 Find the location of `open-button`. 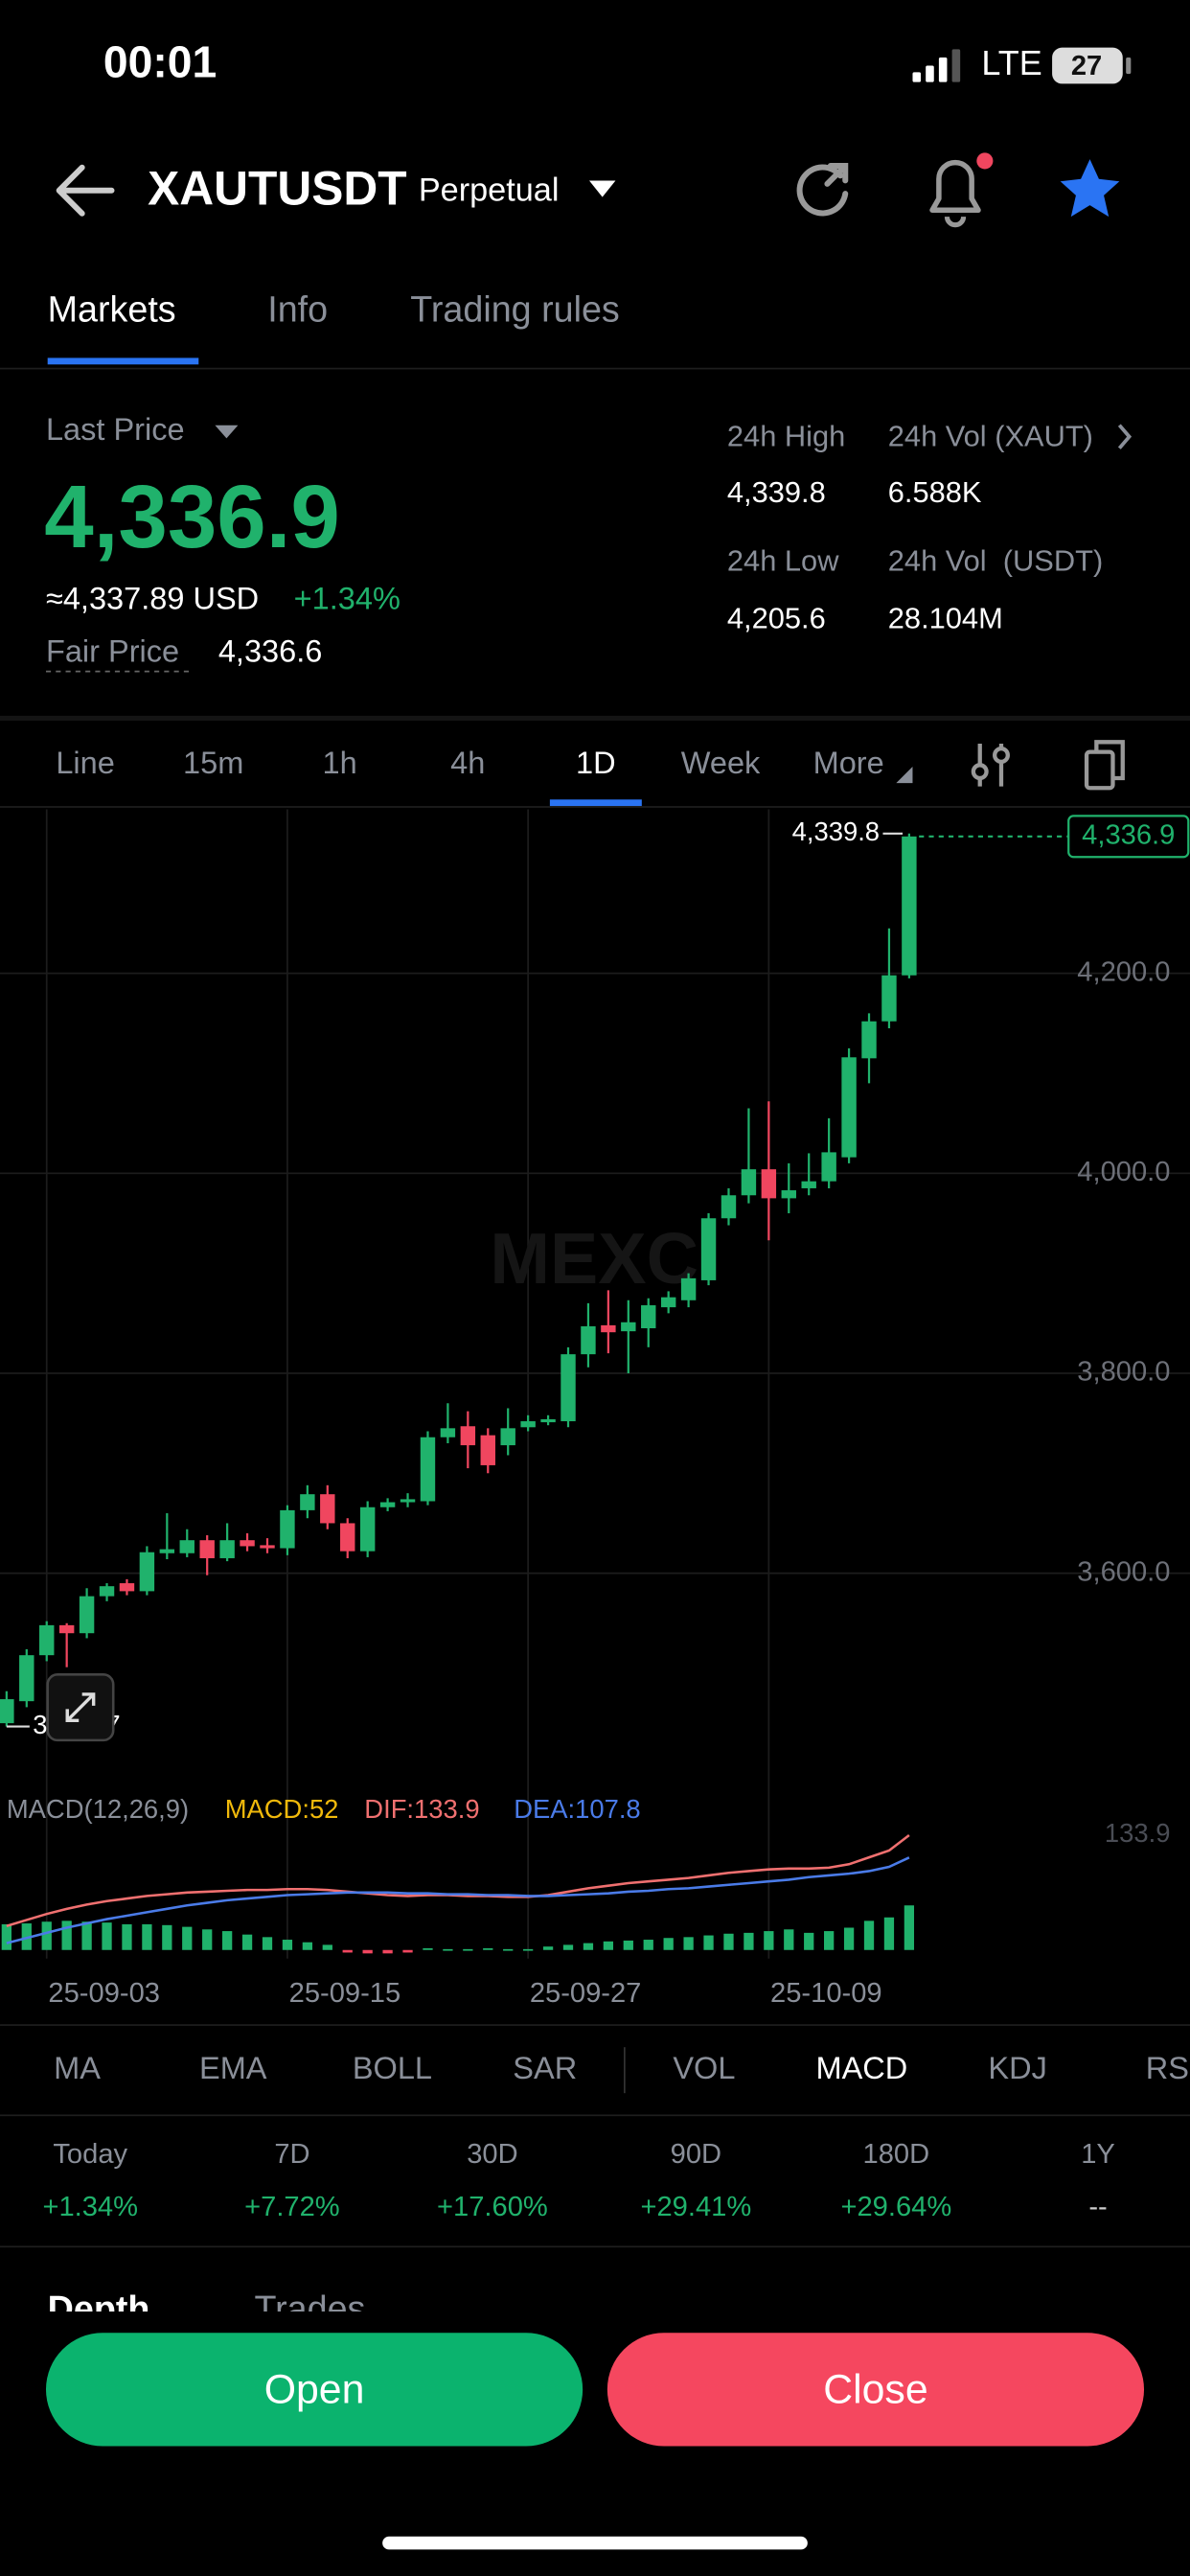

open-button is located at coordinates (315, 2390).